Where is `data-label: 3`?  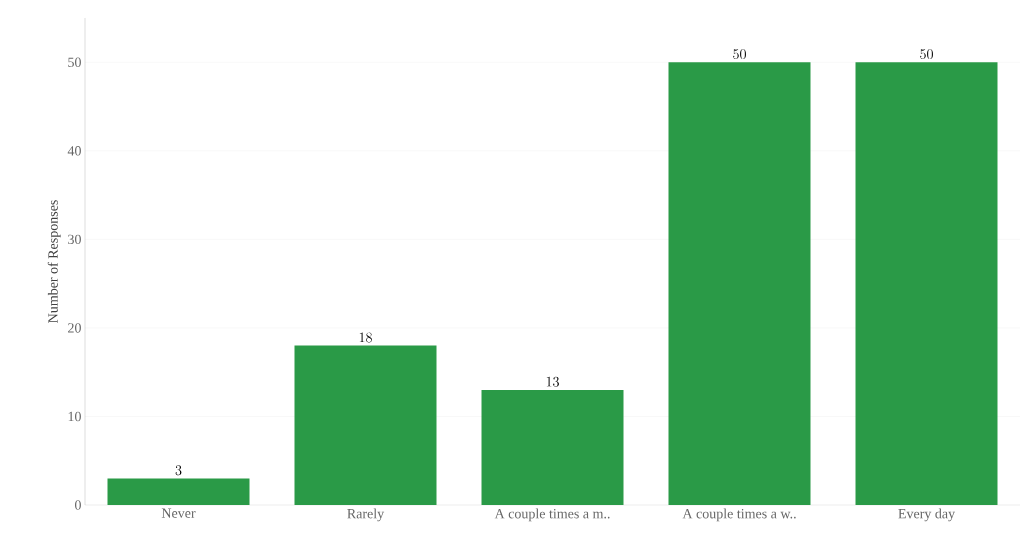 data-label: 3 is located at coordinates (178, 470).